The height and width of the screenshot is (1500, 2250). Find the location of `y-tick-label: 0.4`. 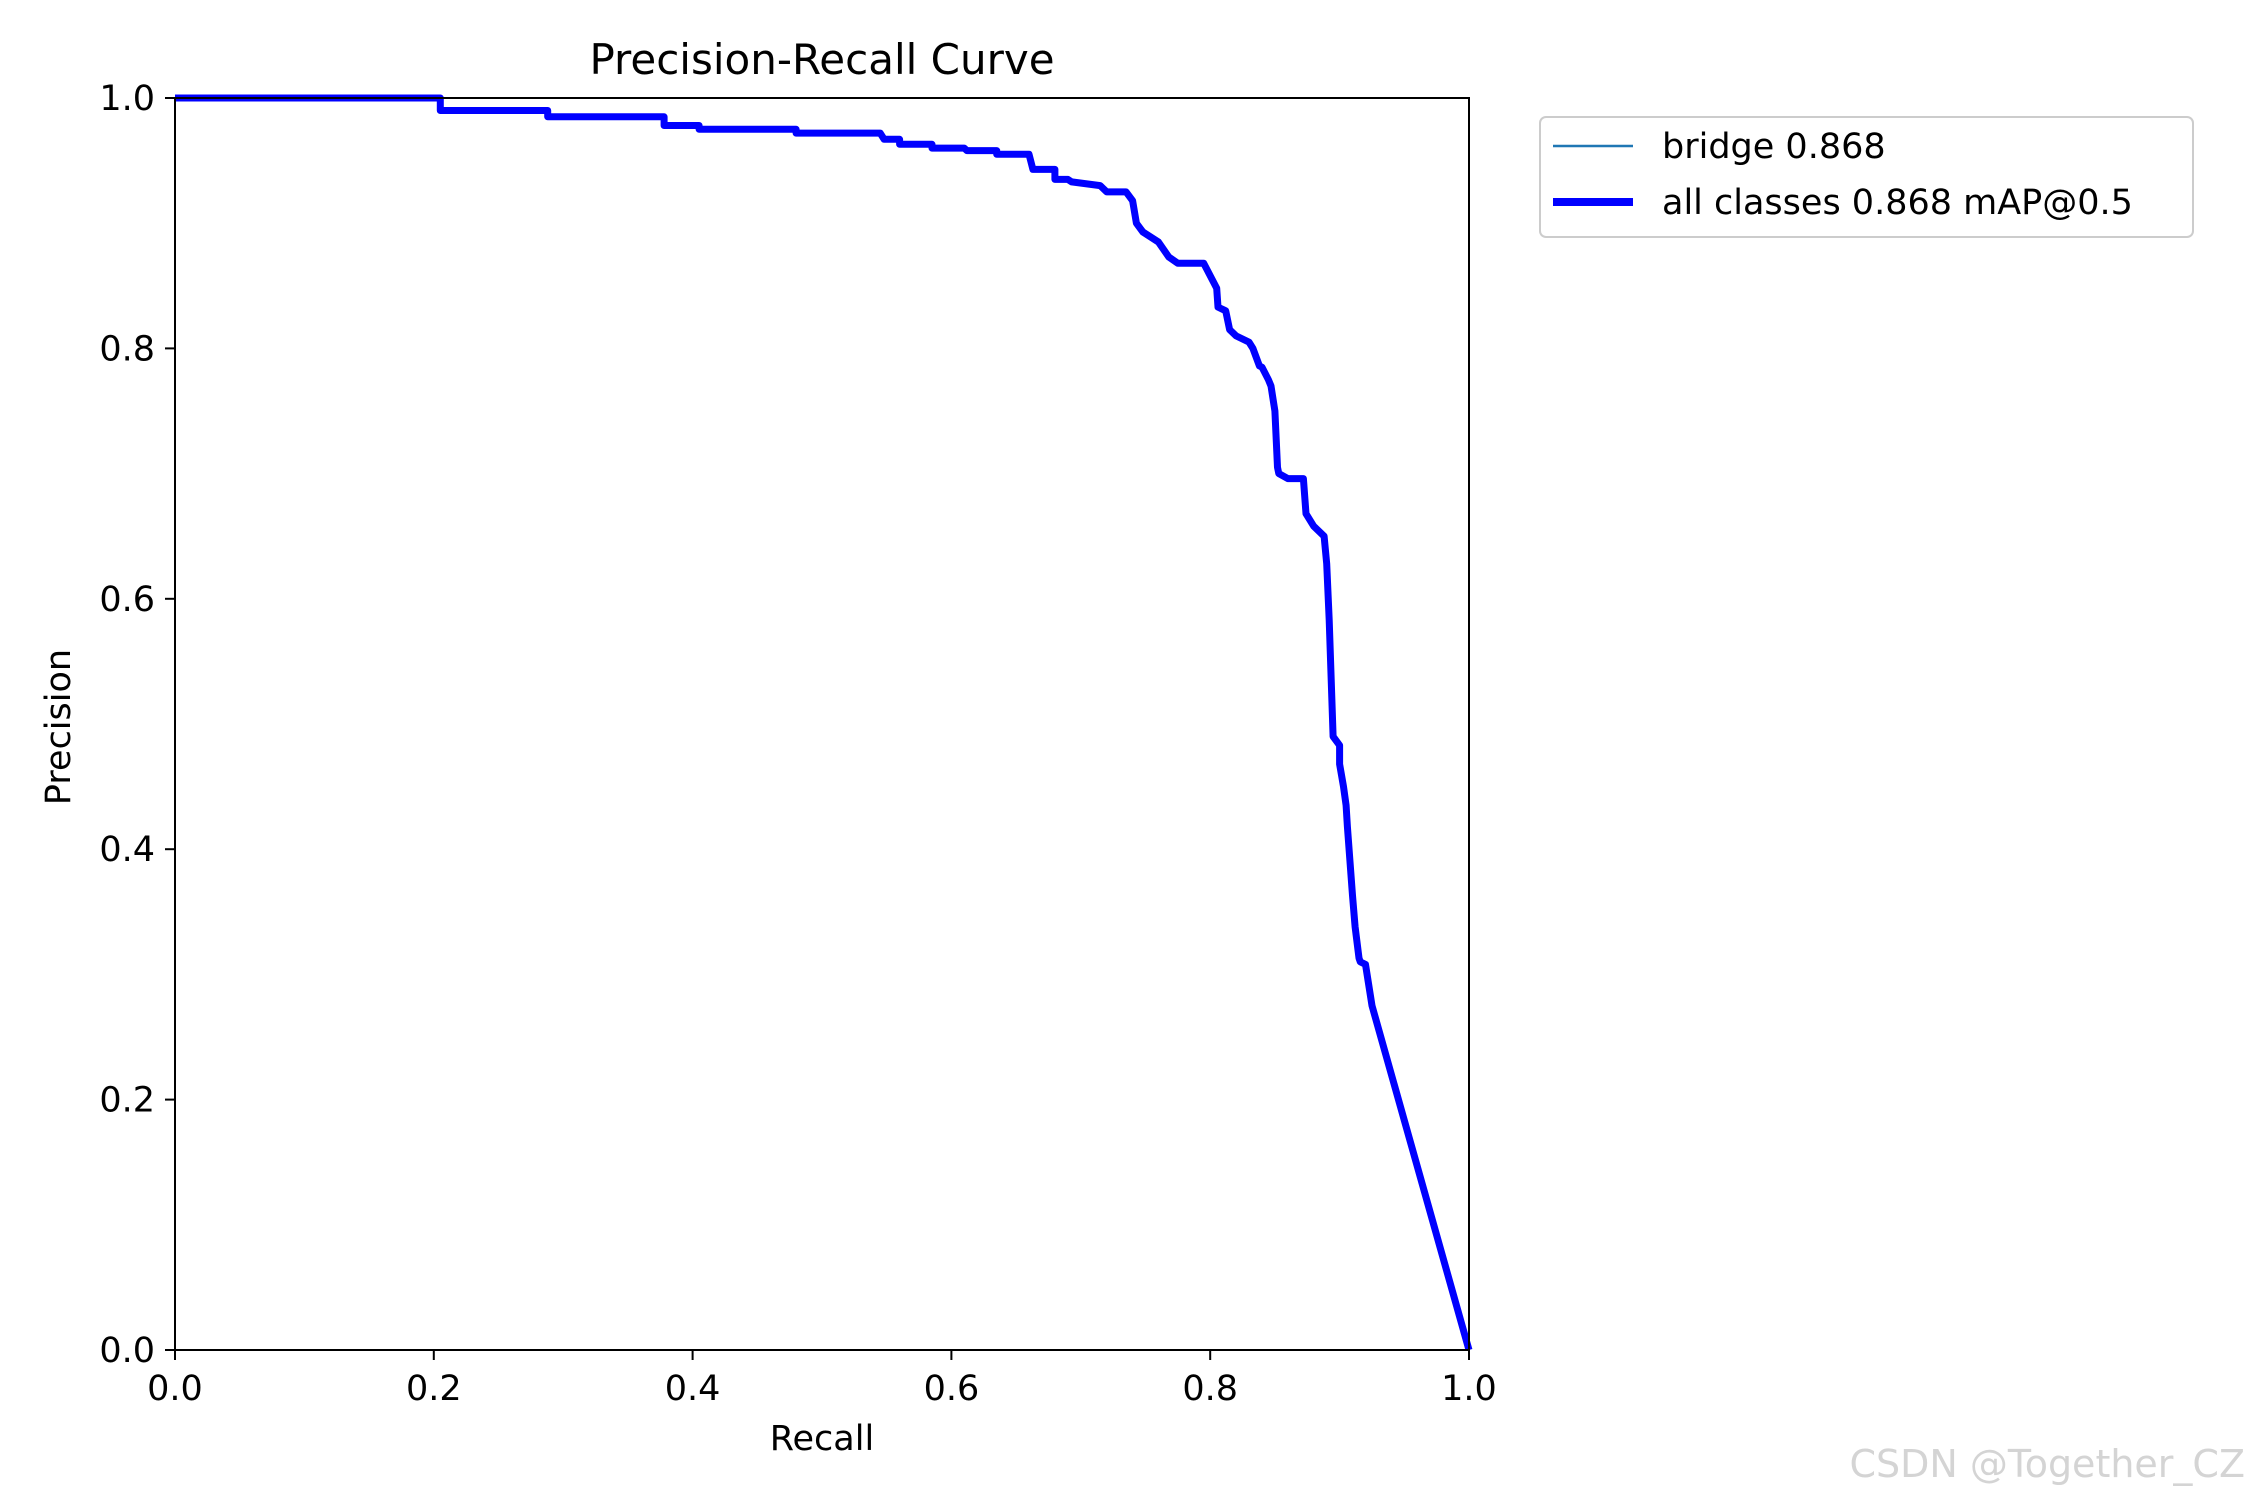

y-tick-label: 0.4 is located at coordinates (127, 850).